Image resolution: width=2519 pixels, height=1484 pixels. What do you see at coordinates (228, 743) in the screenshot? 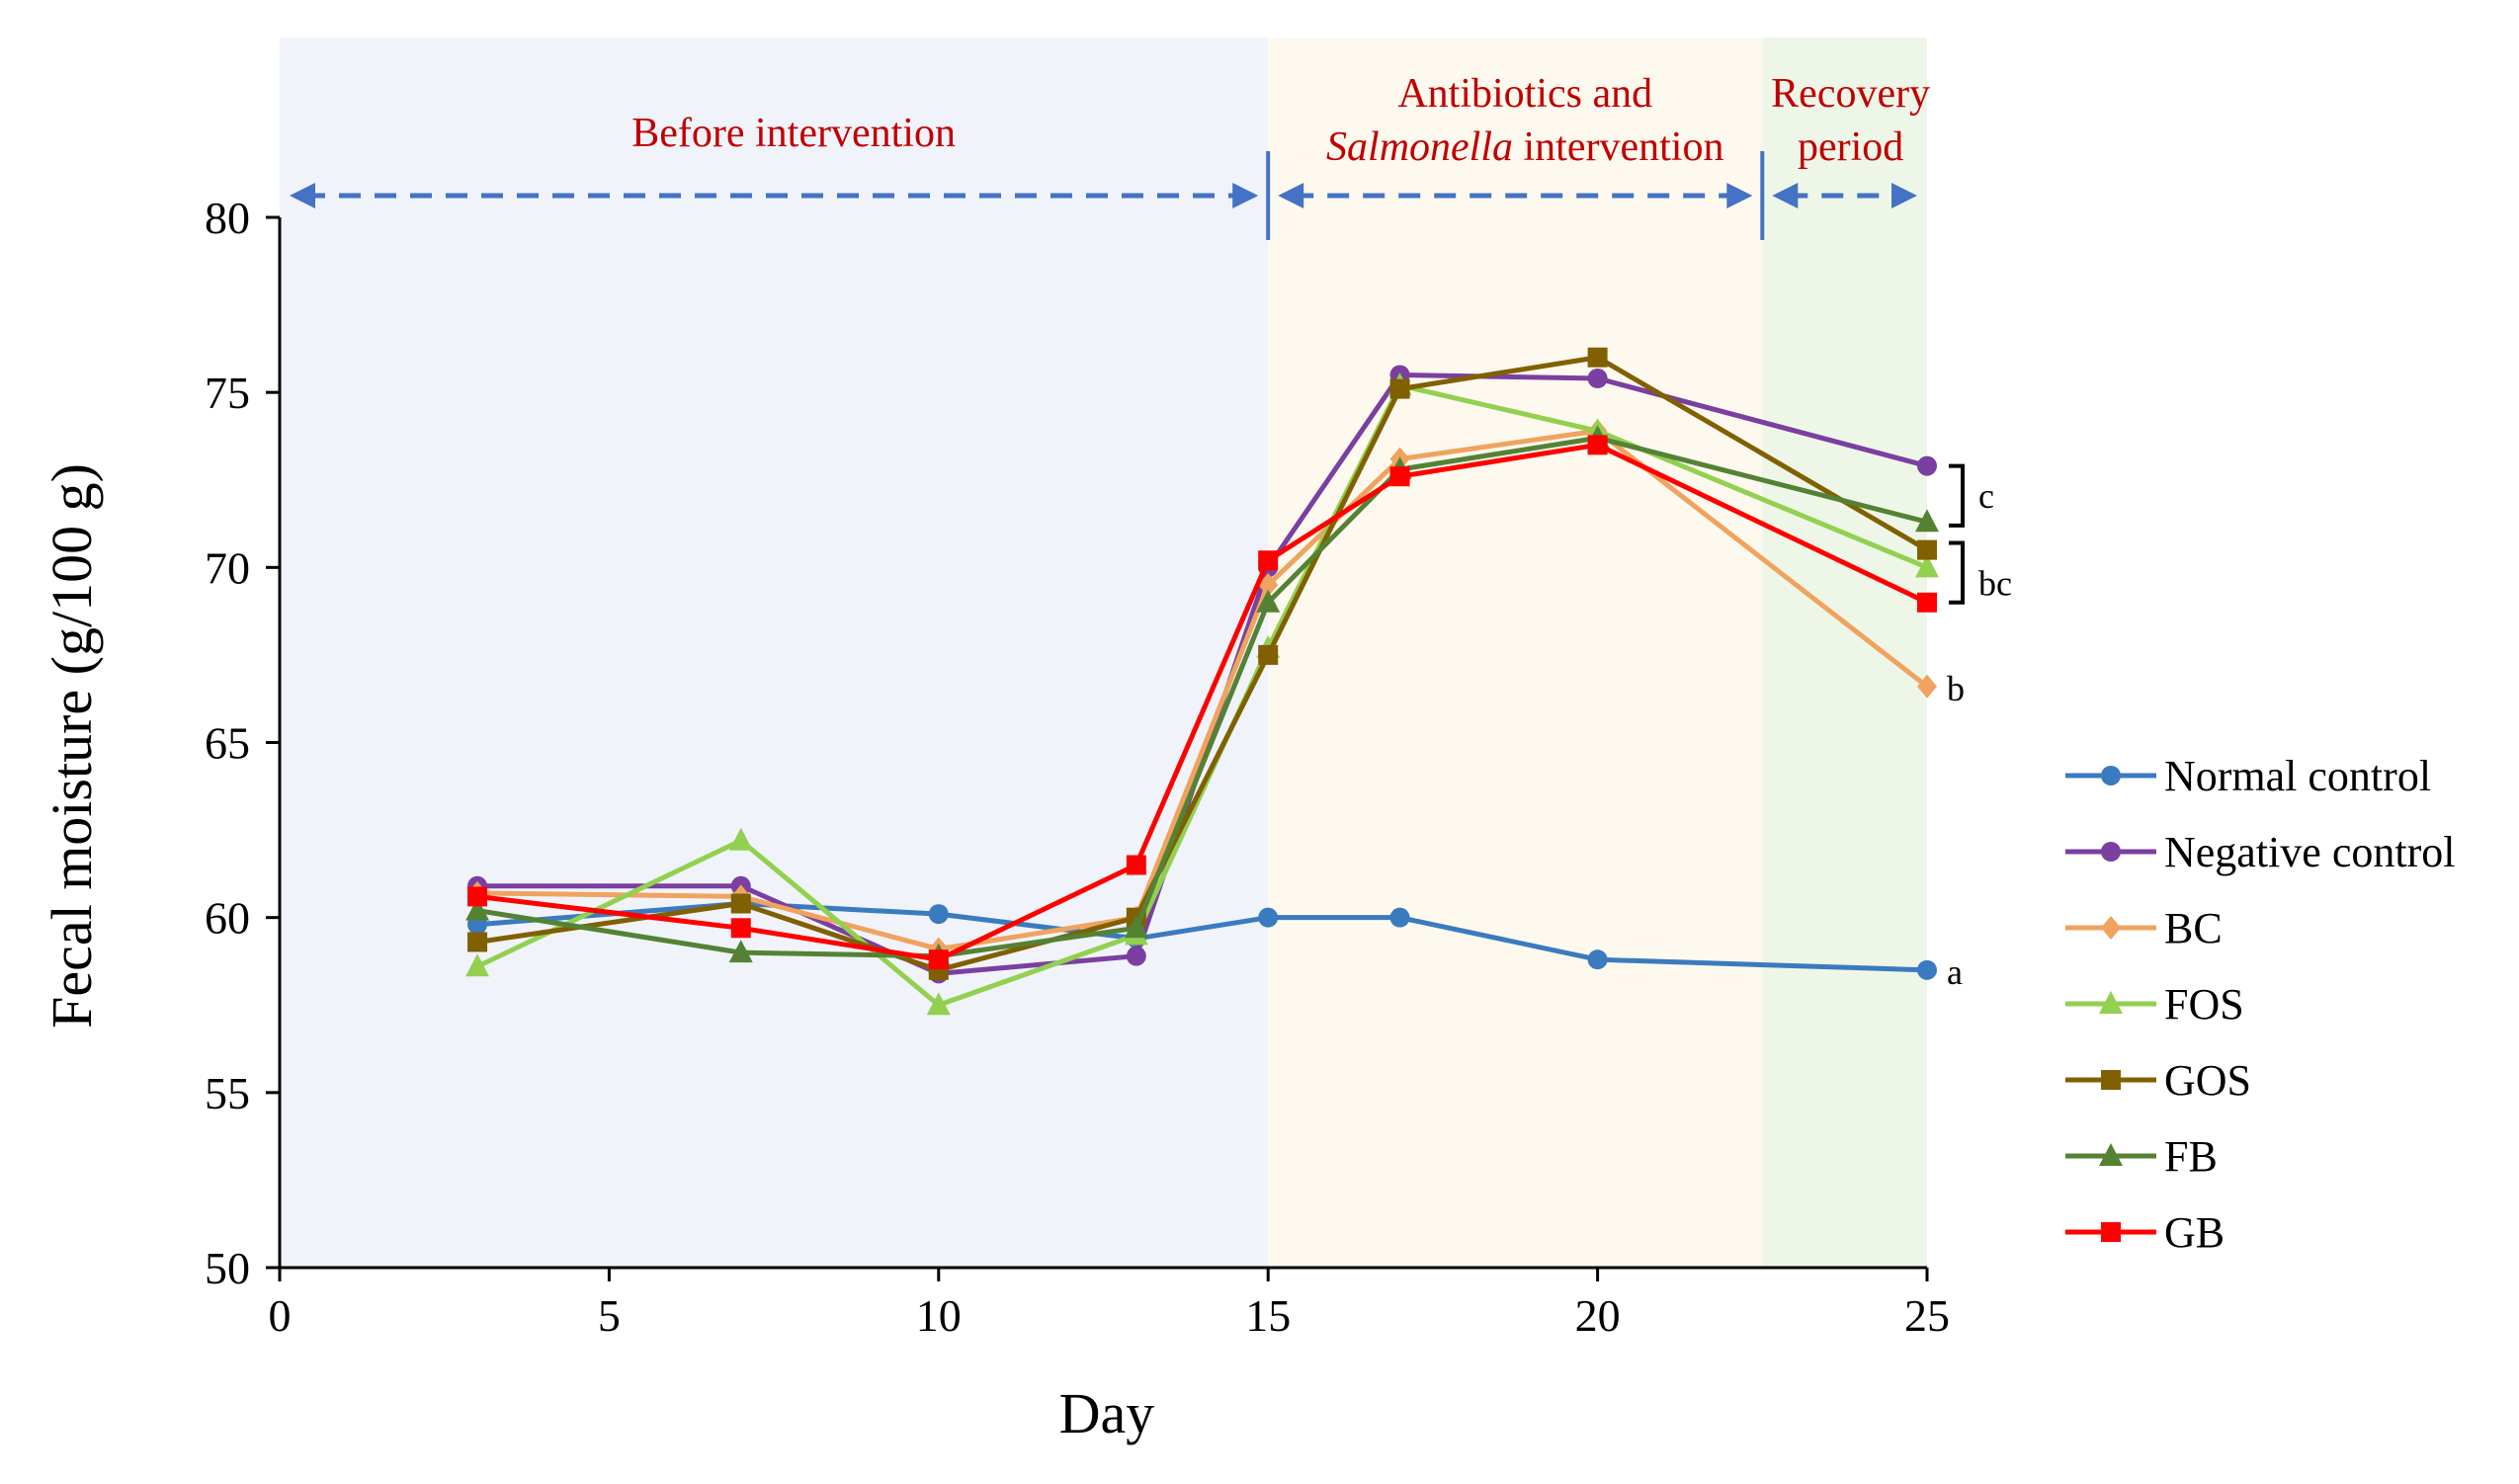
I see `y-tick-label-65: 65` at bounding box center [228, 743].